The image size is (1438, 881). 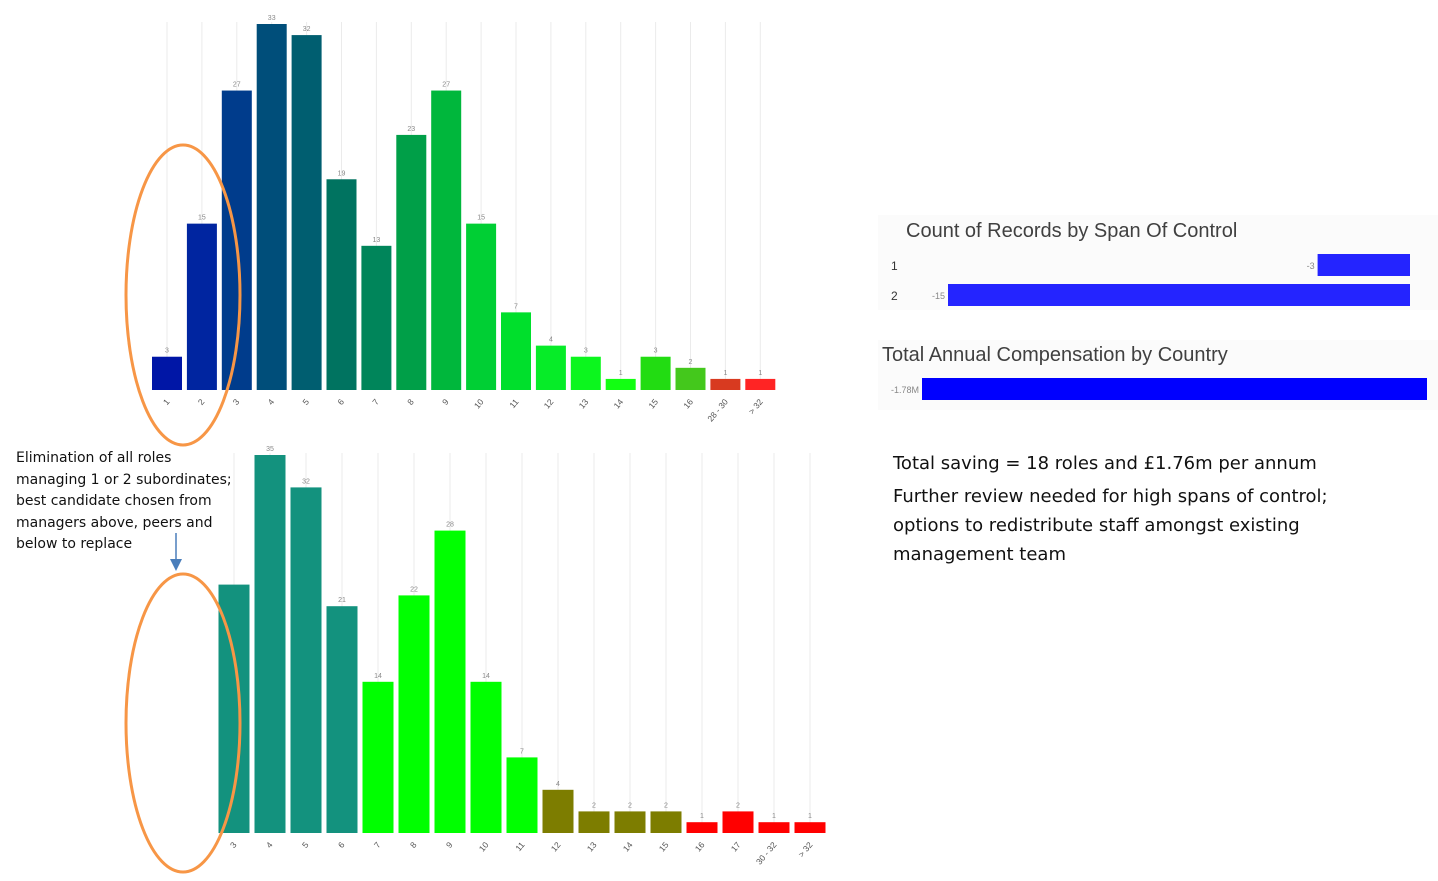 What do you see at coordinates (342, 173) in the screenshot?
I see `data-label: 19` at bounding box center [342, 173].